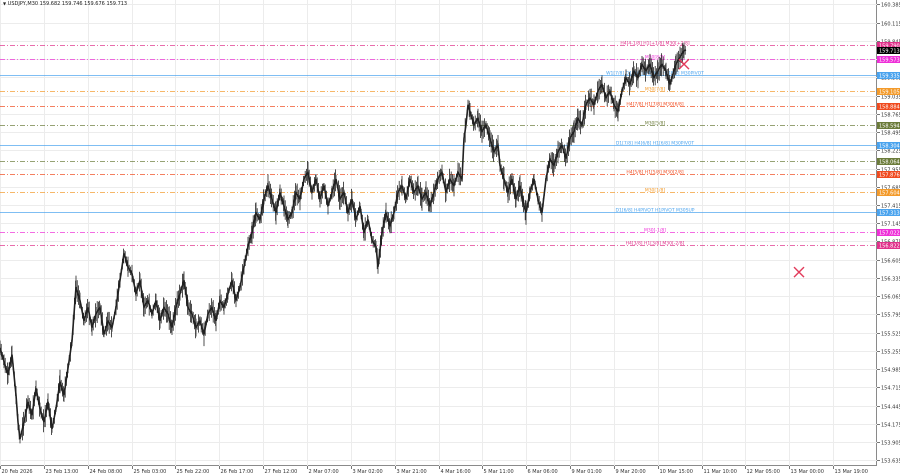 This screenshot has width=900, height=474. What do you see at coordinates (890, 280) in the screenshot?
I see `price-axis-label: 156.335` at bounding box center [890, 280].